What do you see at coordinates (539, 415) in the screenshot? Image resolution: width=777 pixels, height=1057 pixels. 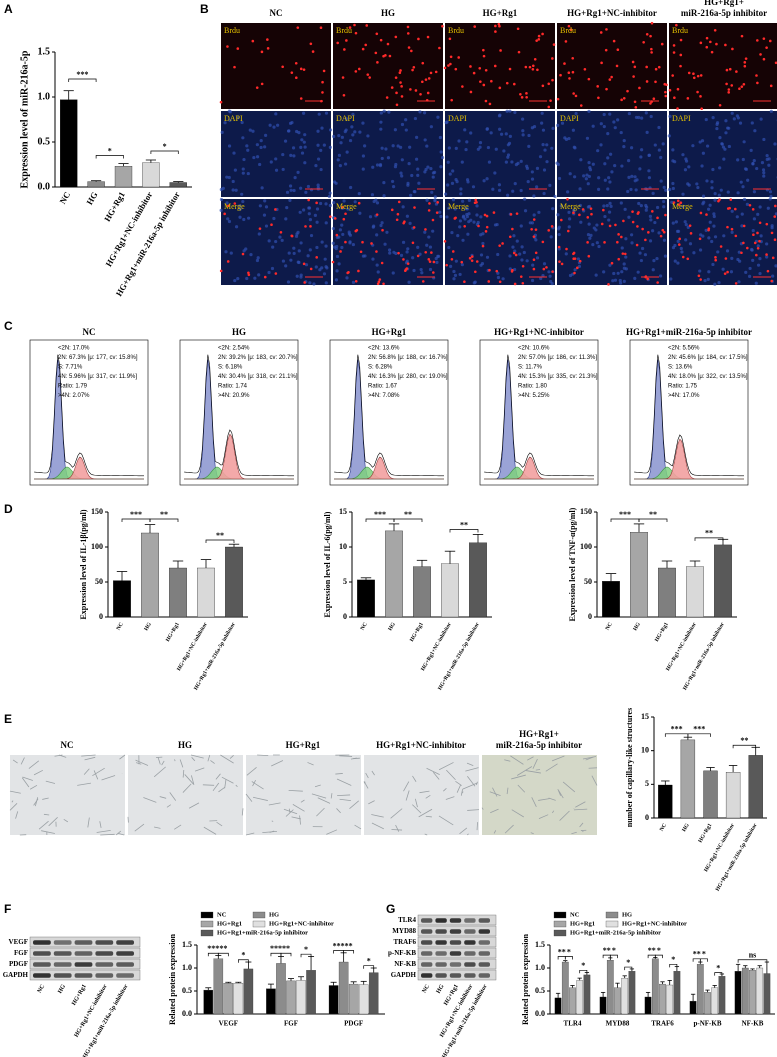 I see `flow-envelope` at bounding box center [539, 415].